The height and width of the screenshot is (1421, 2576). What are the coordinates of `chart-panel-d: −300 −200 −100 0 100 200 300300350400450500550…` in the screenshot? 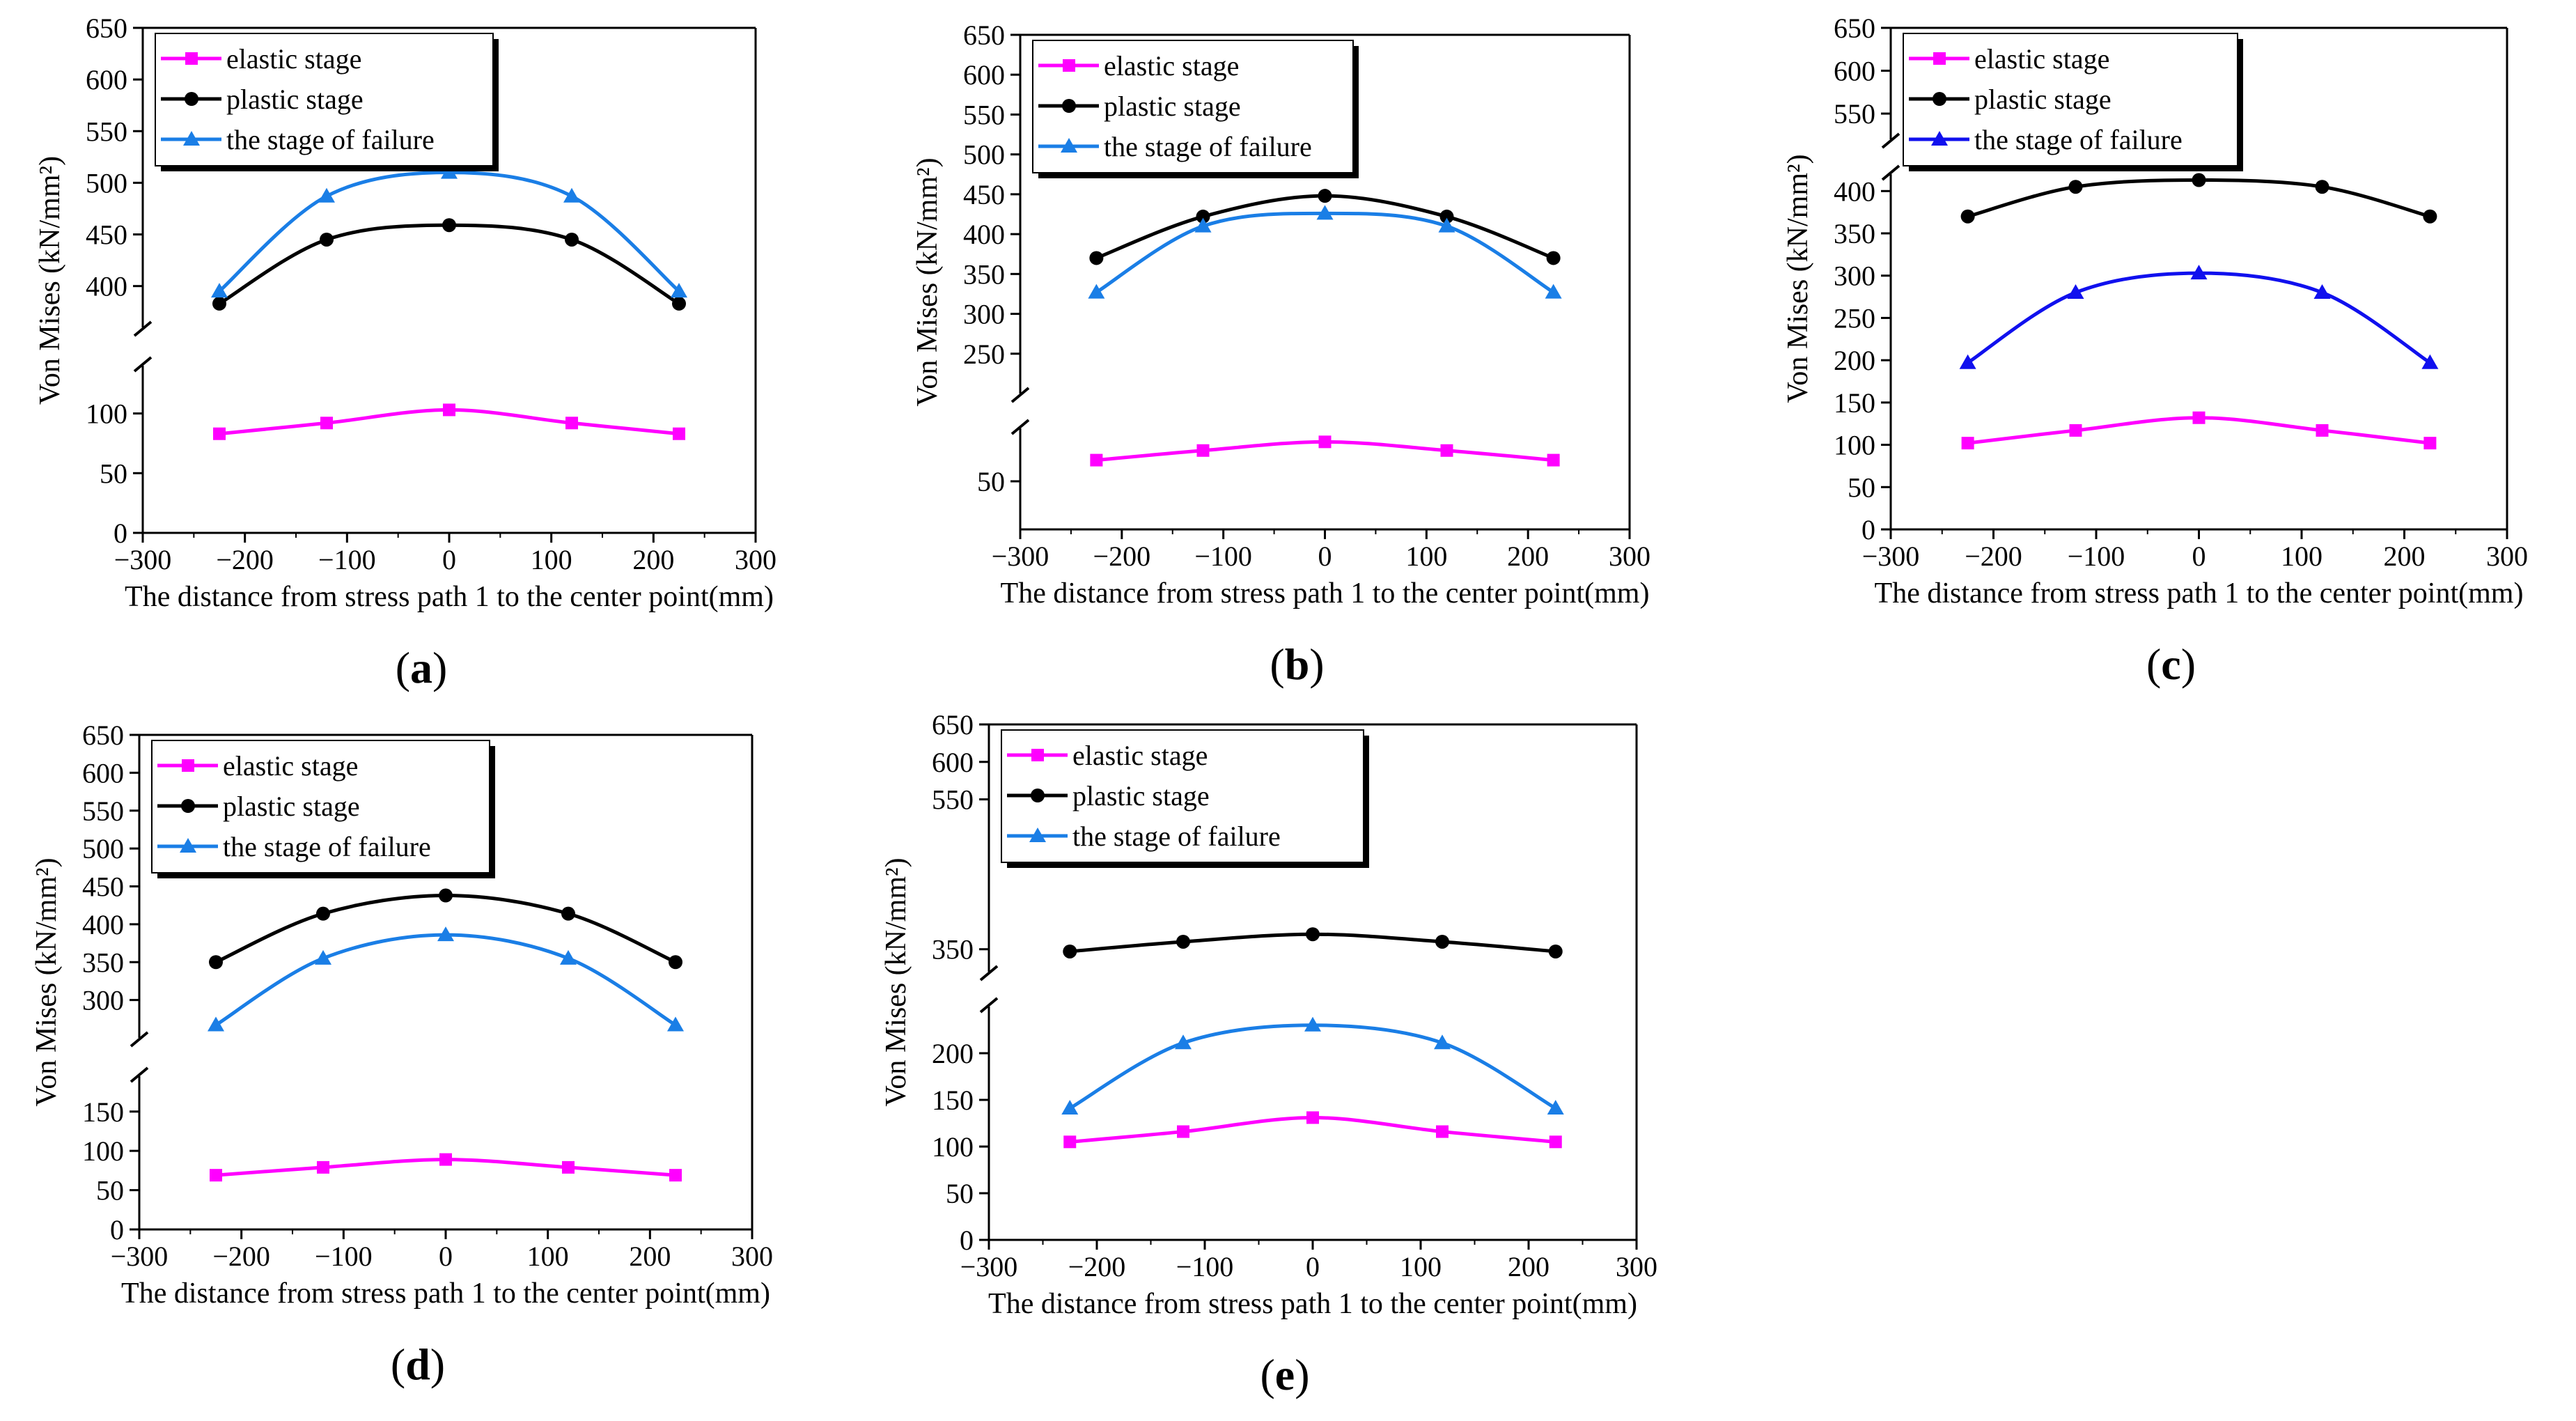 It's located at (402, 1054).